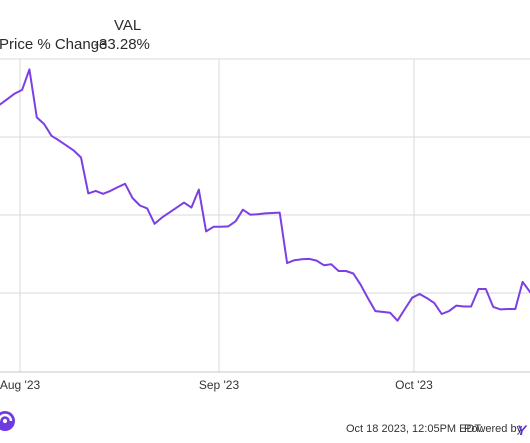 Image resolution: width=530 pixels, height=443 pixels. What do you see at coordinates (493, 429) in the screenshot?
I see `footer-powered-by: Powered by` at bounding box center [493, 429].